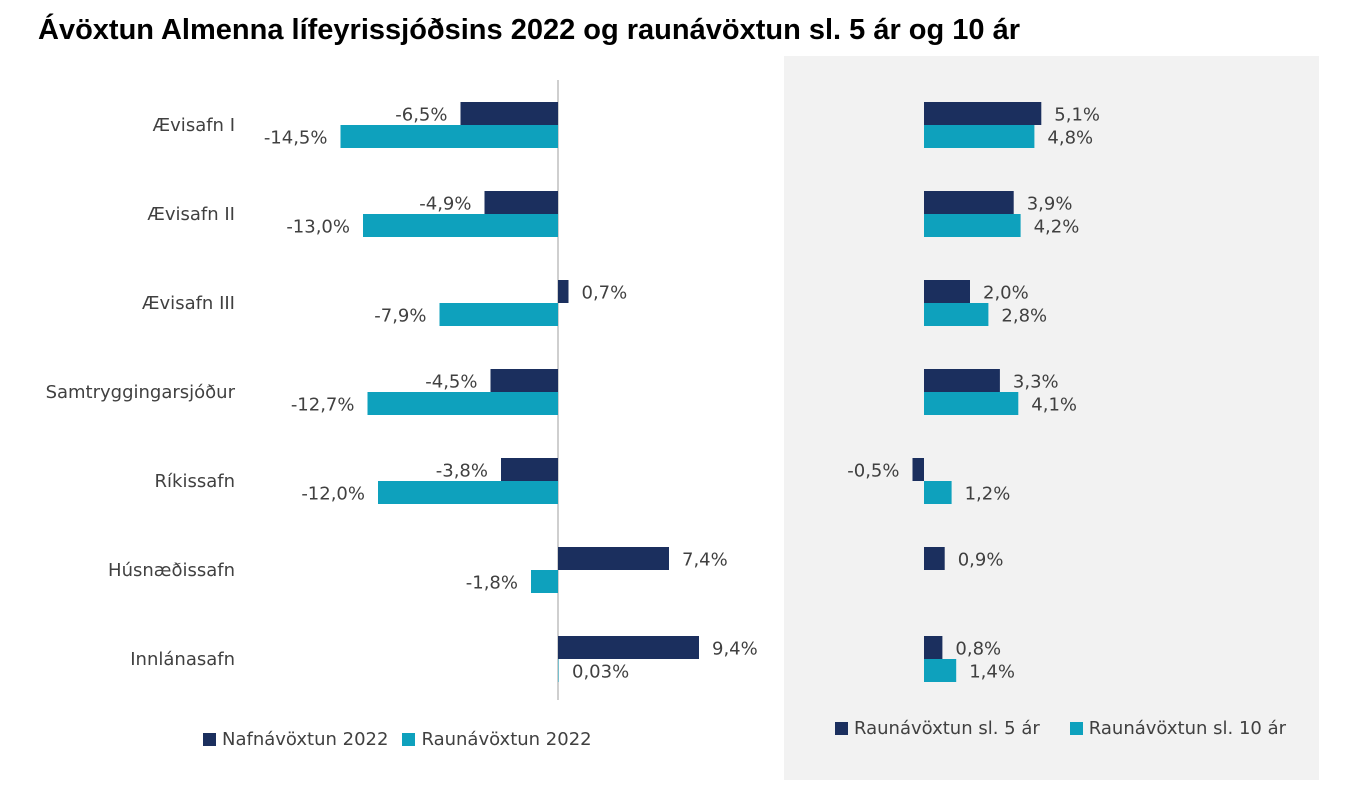 The height and width of the screenshot is (808, 1358). I want to click on data-label-real-10y-visafn-ii: 4,2%, so click(1057, 227).